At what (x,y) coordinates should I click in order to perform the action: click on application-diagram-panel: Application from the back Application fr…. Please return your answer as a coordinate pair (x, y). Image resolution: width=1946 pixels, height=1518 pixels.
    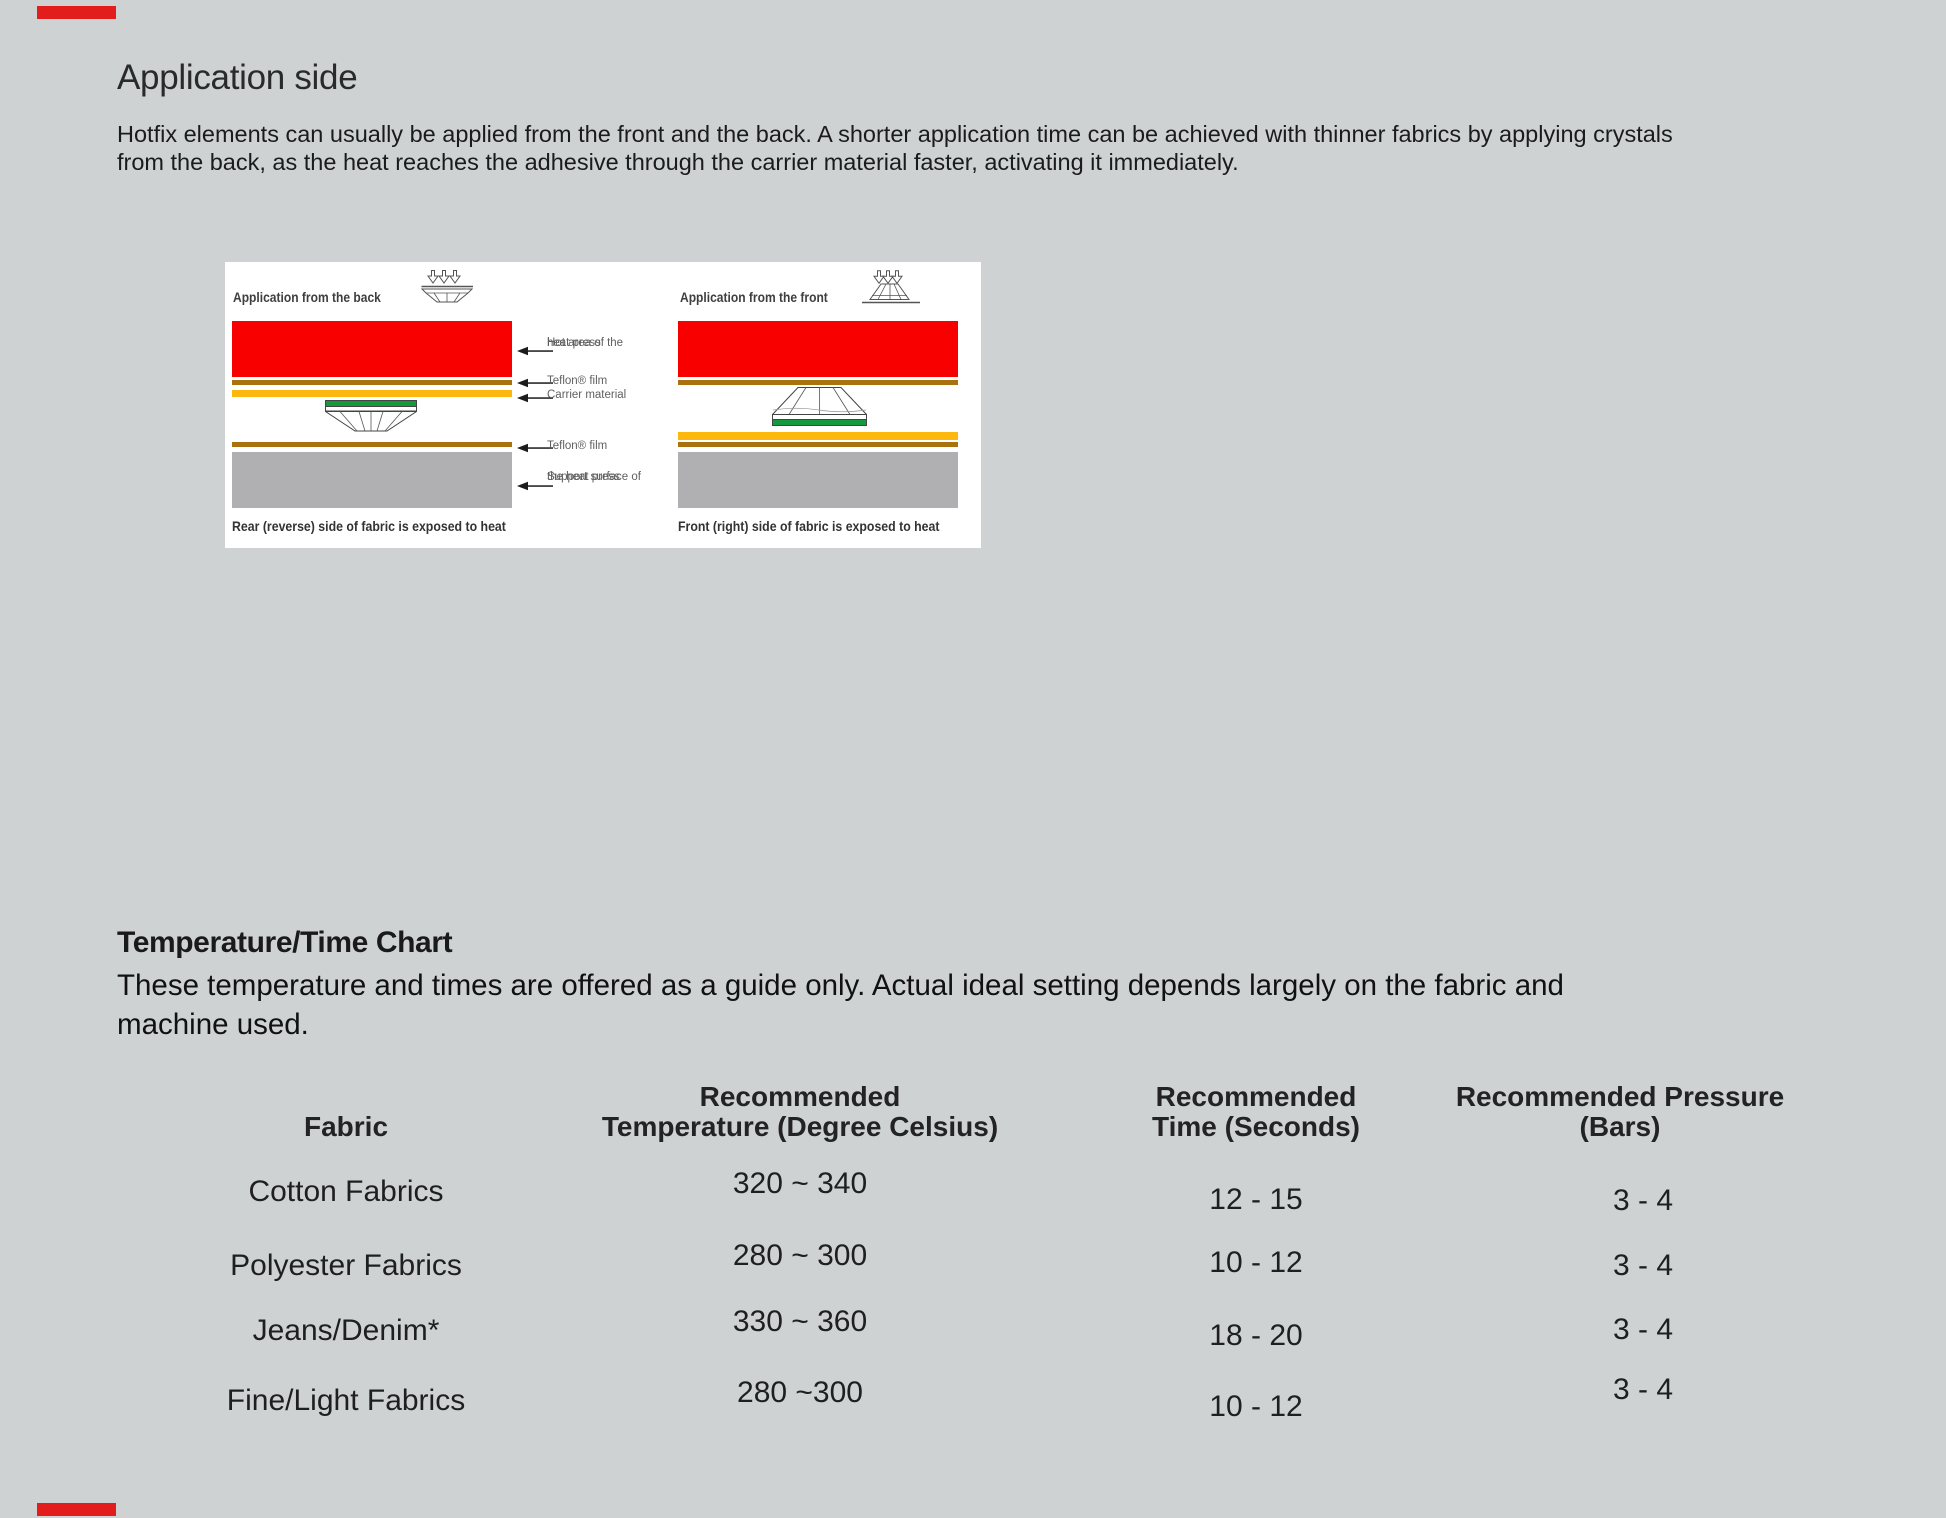
    Looking at the image, I should click on (603, 405).